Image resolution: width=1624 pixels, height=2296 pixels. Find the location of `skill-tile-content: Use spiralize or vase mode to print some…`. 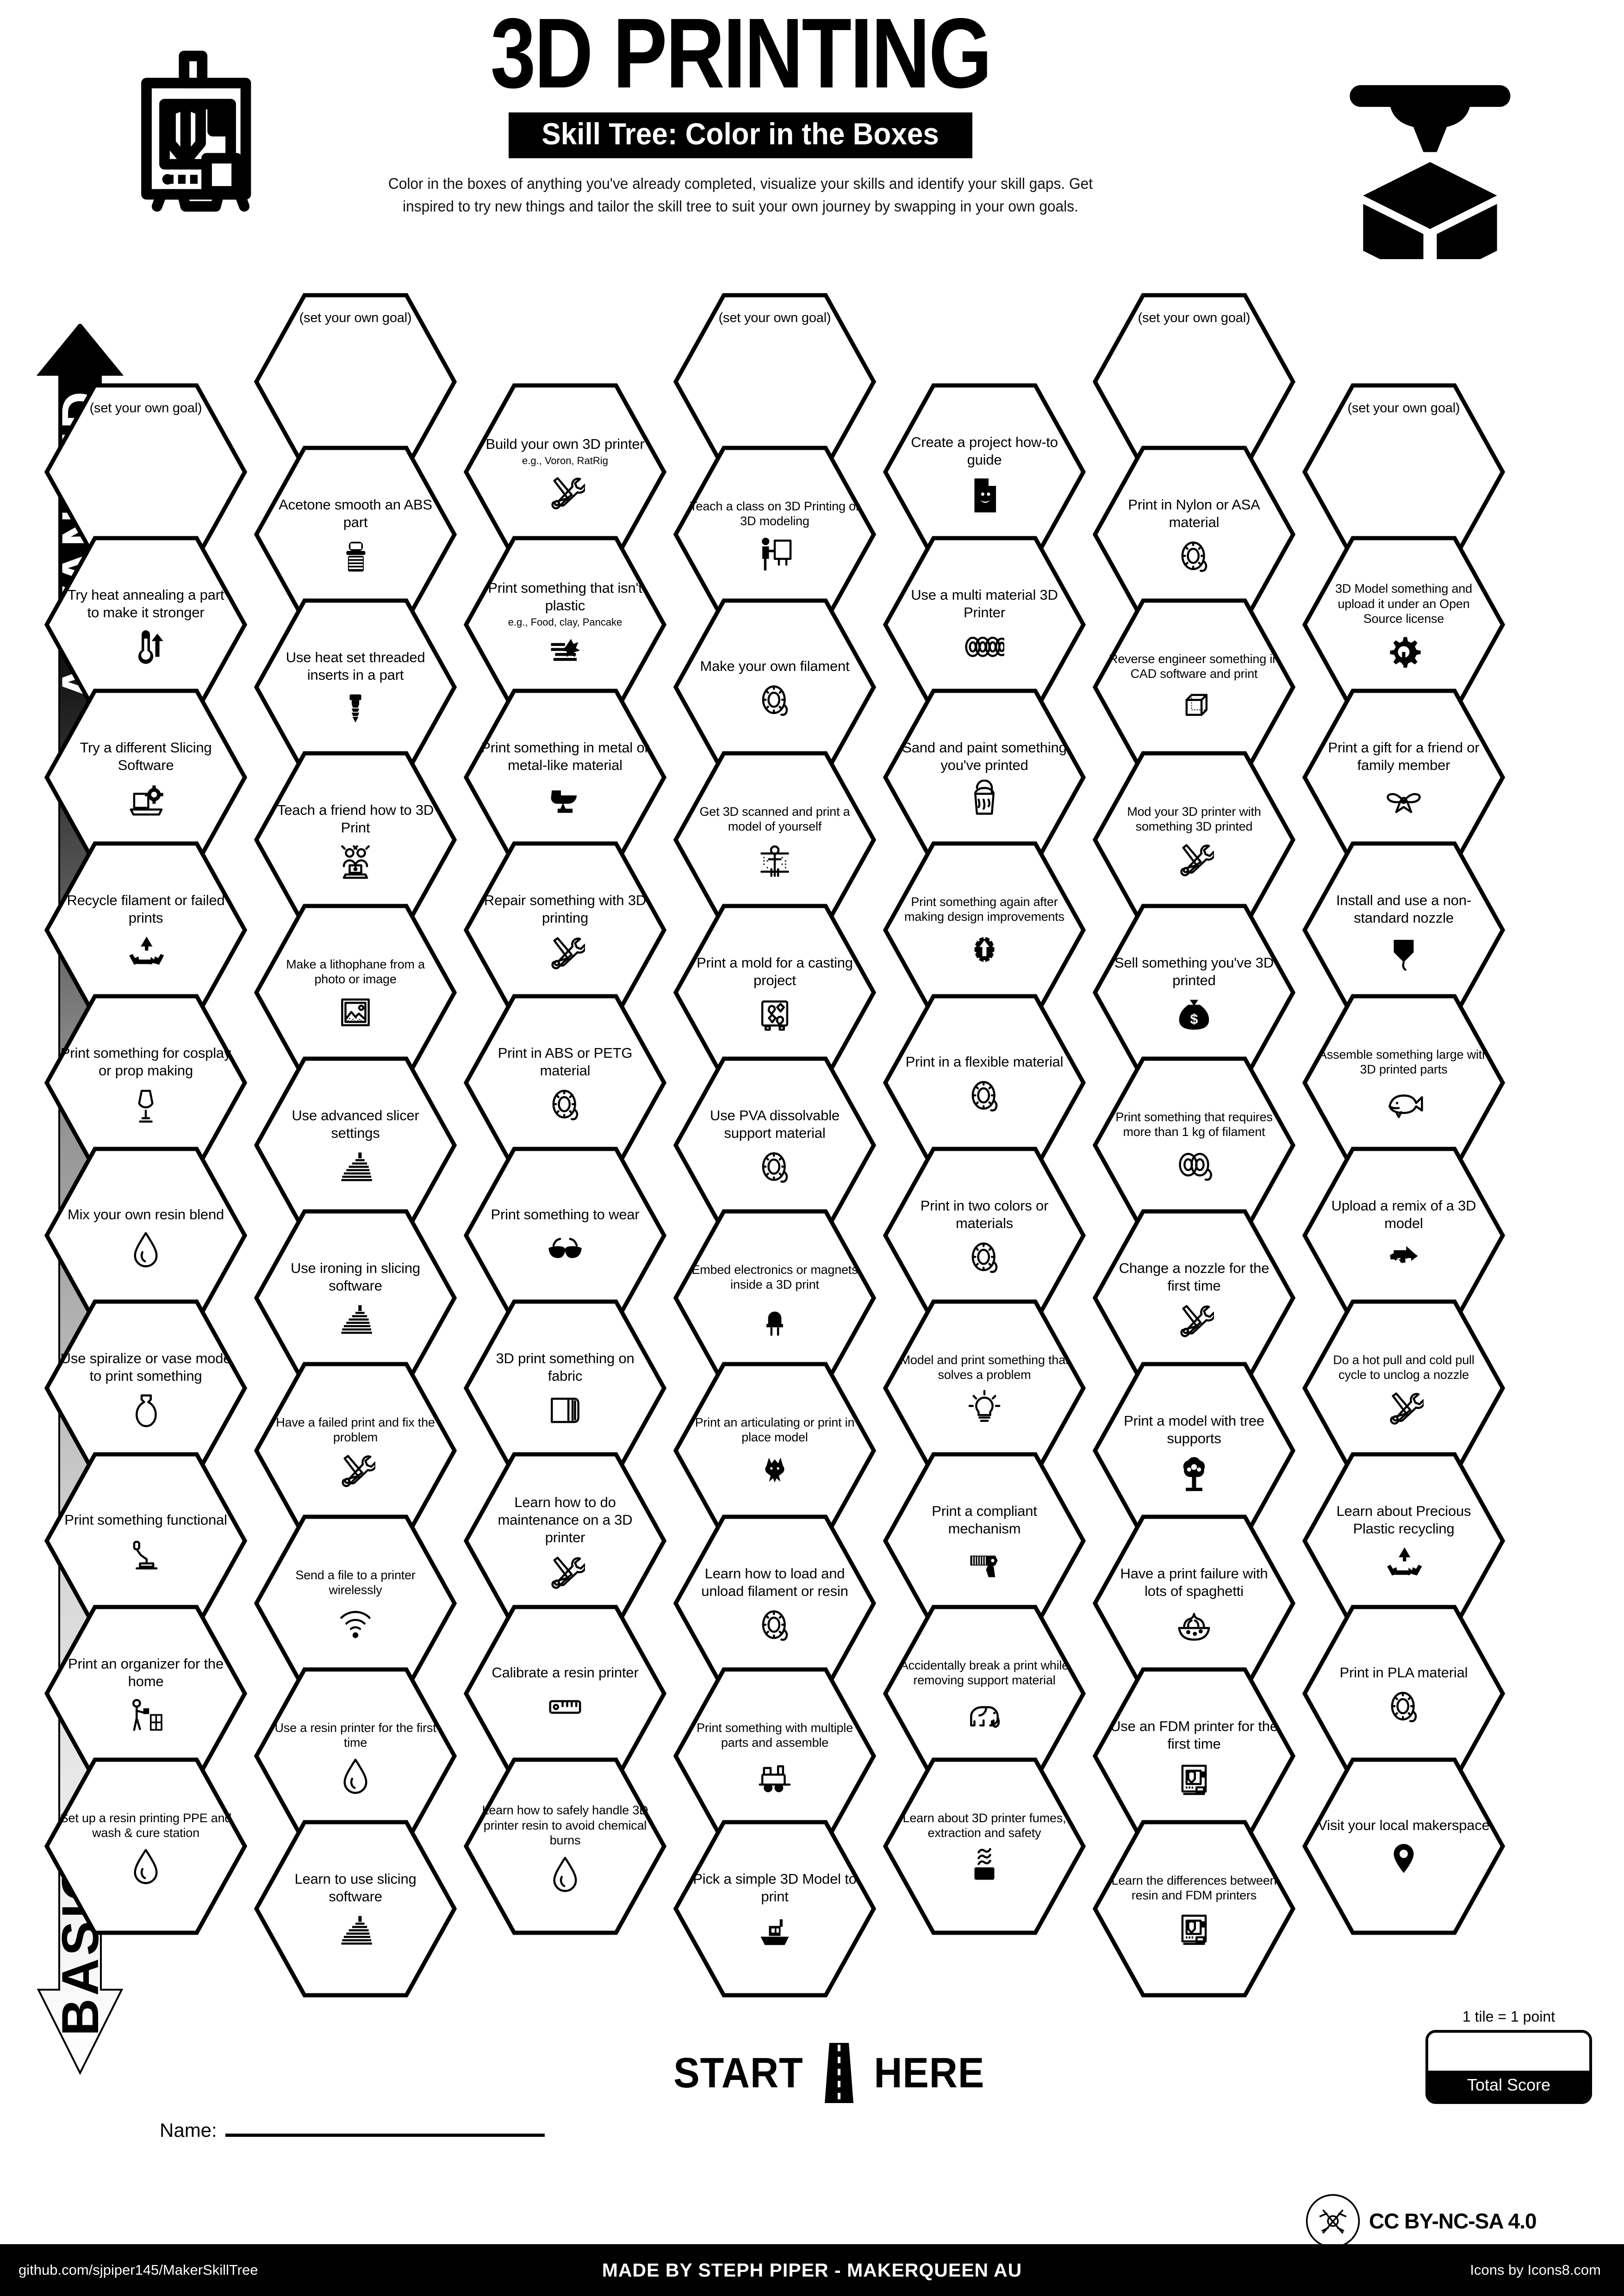

skill-tile-content: Use spiralize or vase mode to print some… is located at coordinates (146, 1390).